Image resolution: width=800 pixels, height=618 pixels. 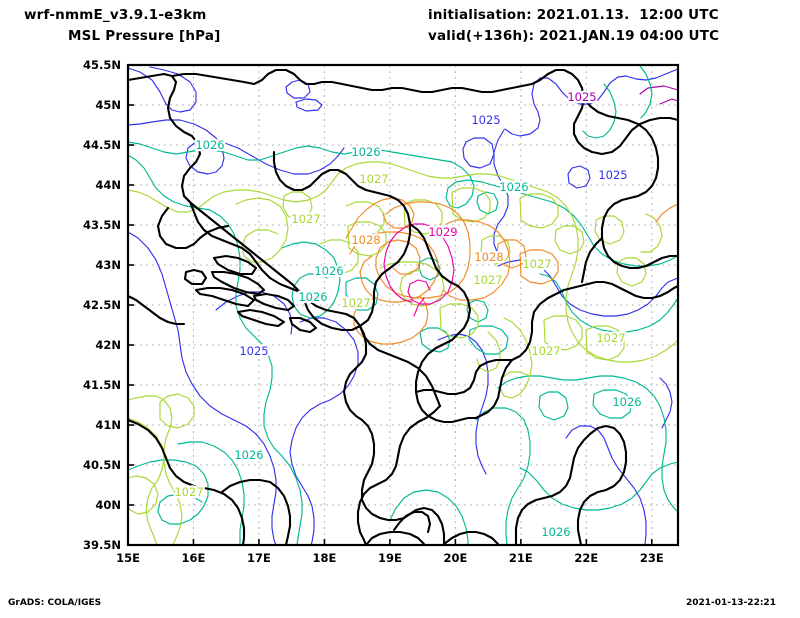 I want to click on grads-credit: GrADS: COLA/IGES, so click(x=55, y=603).